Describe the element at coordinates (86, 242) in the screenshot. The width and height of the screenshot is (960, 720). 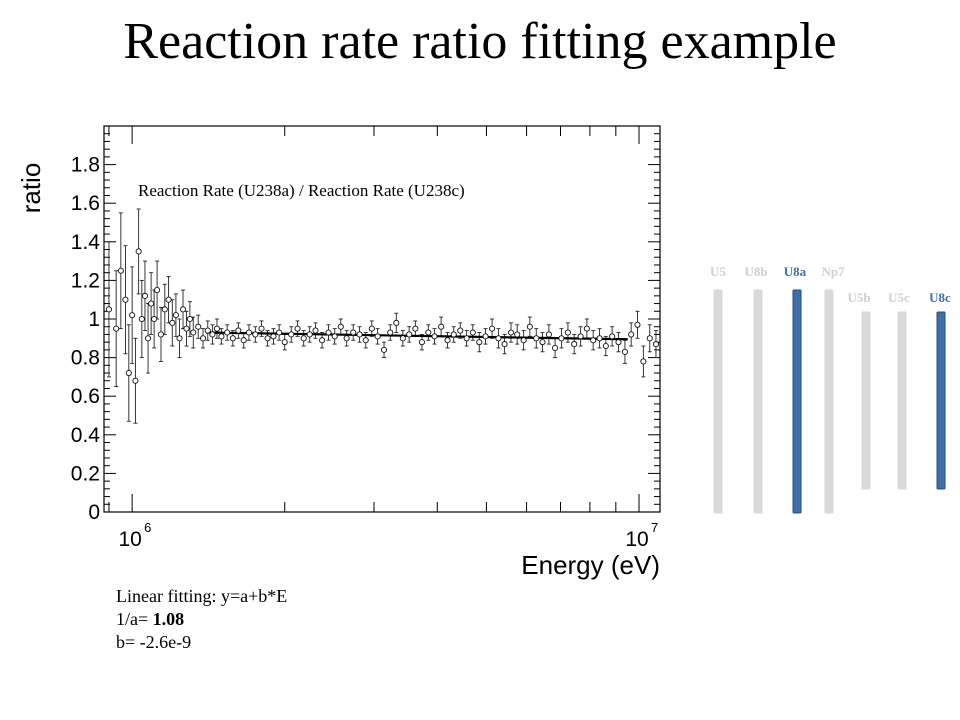
I see `y-tick-label: 1.4` at that location.